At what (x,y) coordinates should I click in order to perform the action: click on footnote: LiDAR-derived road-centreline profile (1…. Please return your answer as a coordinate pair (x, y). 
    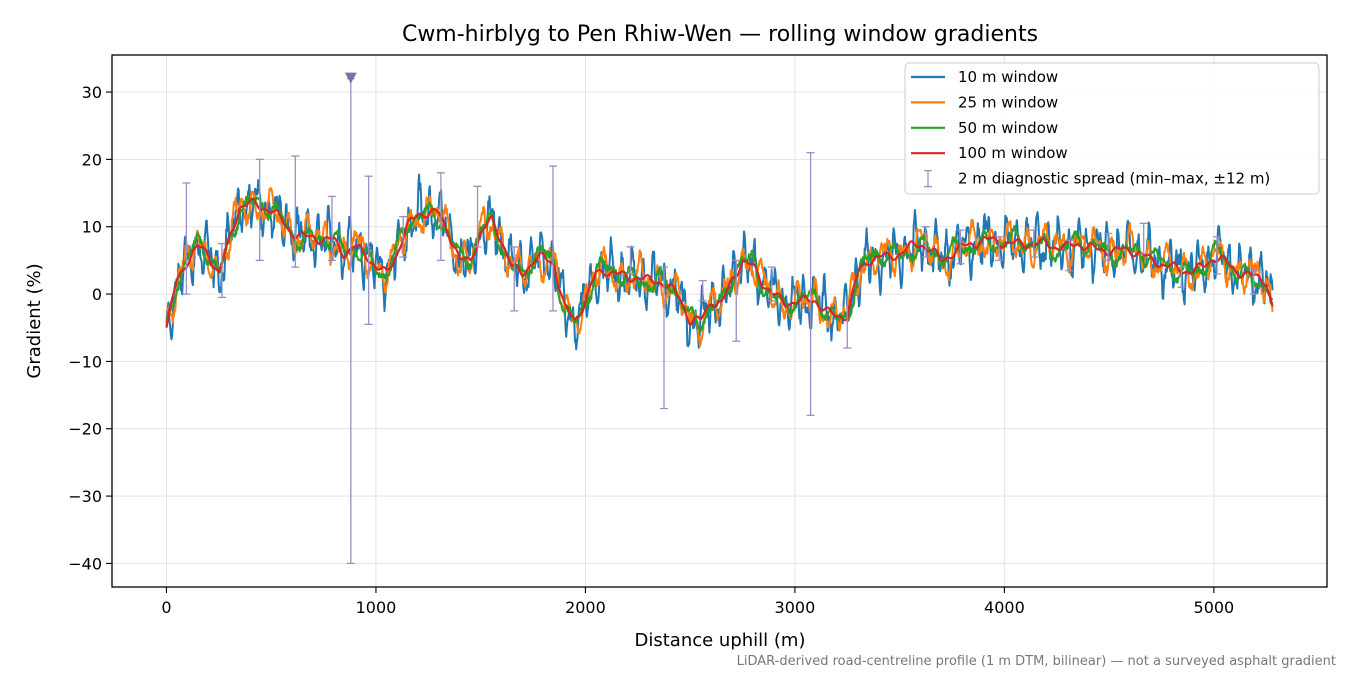
    Looking at the image, I should click on (1036, 661).